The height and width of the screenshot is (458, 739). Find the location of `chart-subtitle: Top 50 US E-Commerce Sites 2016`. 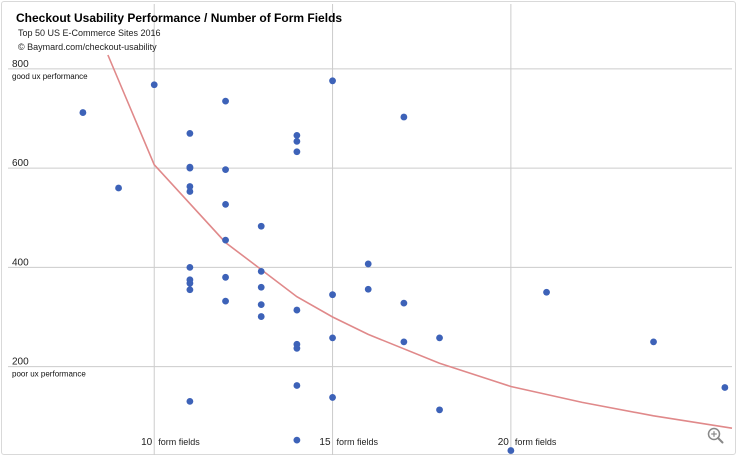

chart-subtitle: Top 50 US E-Commerce Sites 2016 is located at coordinates (89, 33).